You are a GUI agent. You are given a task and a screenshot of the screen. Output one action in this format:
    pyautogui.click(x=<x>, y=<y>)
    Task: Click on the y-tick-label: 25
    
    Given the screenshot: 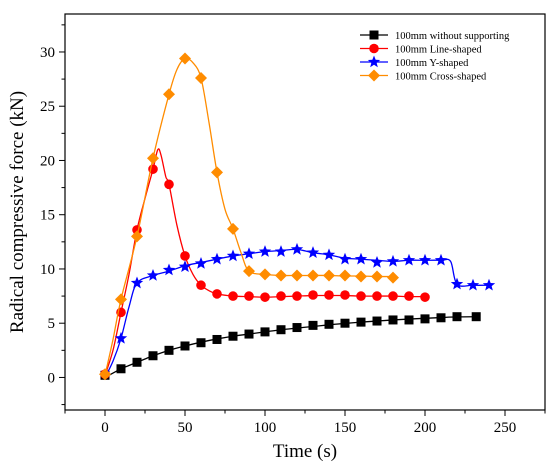 What is the action you would take?
    pyautogui.click(x=47, y=107)
    